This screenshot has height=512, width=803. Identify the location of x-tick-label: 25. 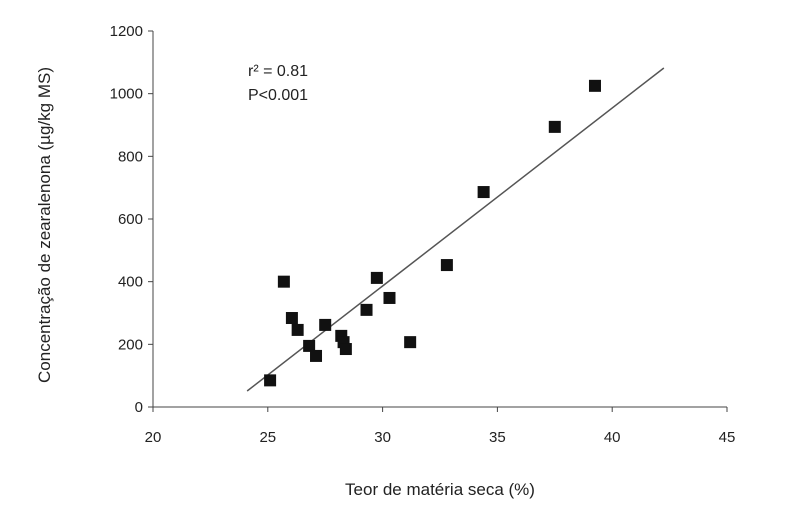
(267, 437).